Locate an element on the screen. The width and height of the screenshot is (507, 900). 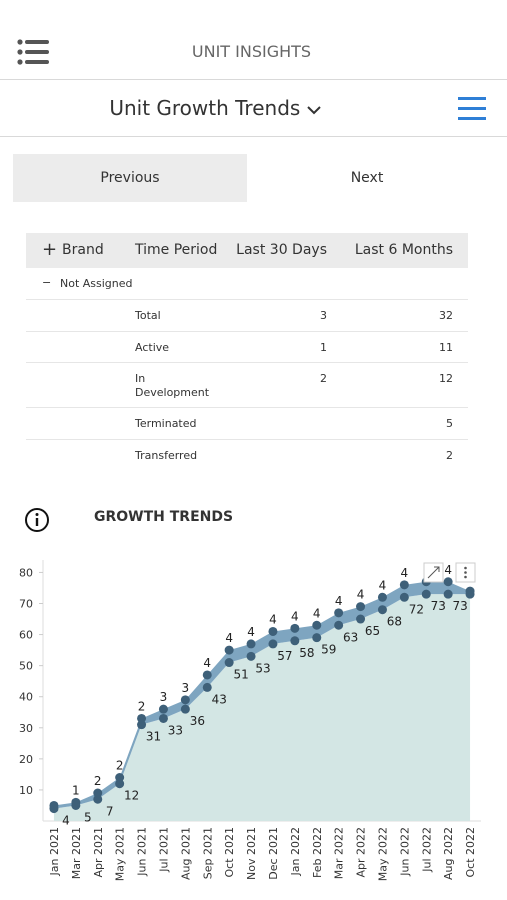
collapse-icon: − is located at coordinates (47, 282).